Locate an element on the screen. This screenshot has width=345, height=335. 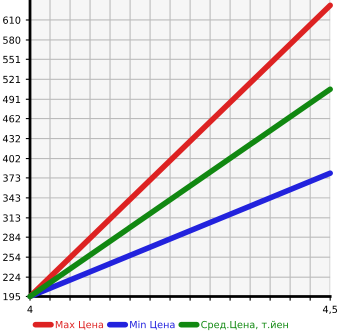
x-tick-label: 4,5 is located at coordinates (330, 310).